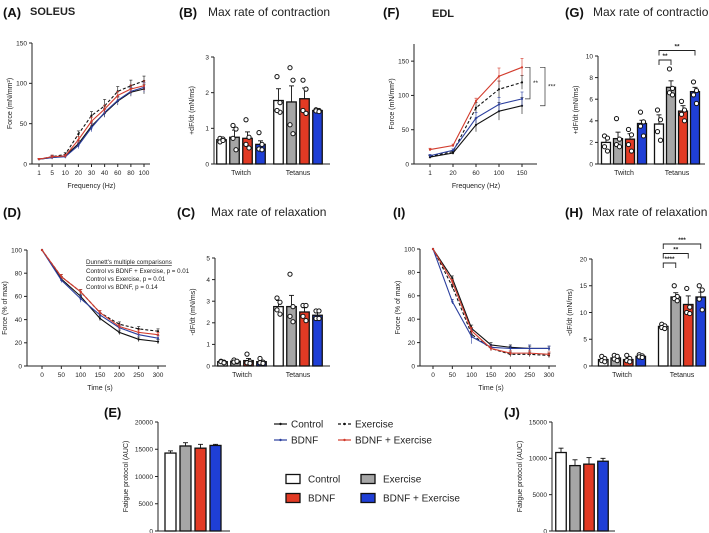  Describe the element at coordinates (119, 375) in the screenshot. I see `x-tick-label: 200` at that location.